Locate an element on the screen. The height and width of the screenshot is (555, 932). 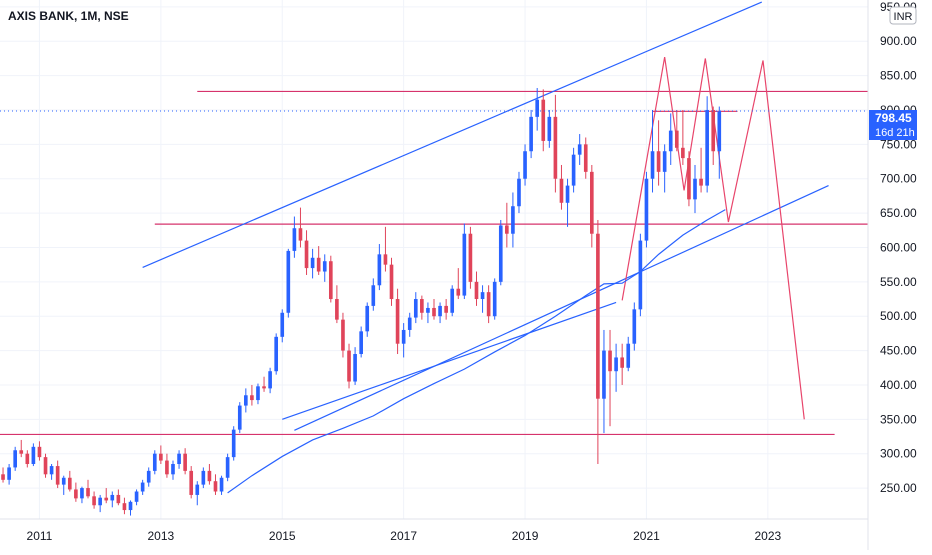
y-tick-label: 500.00 is located at coordinates (898, 316).